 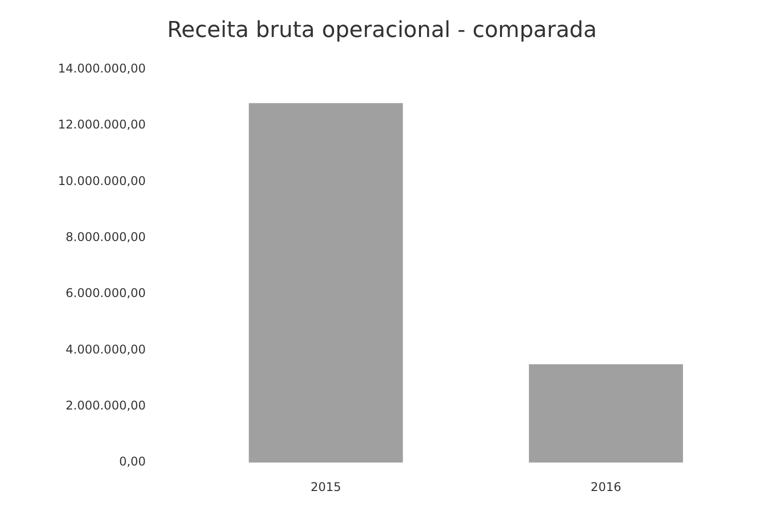 What do you see at coordinates (102, 181) in the screenshot?
I see `y-tick-label: 10.000.000,00` at bounding box center [102, 181].